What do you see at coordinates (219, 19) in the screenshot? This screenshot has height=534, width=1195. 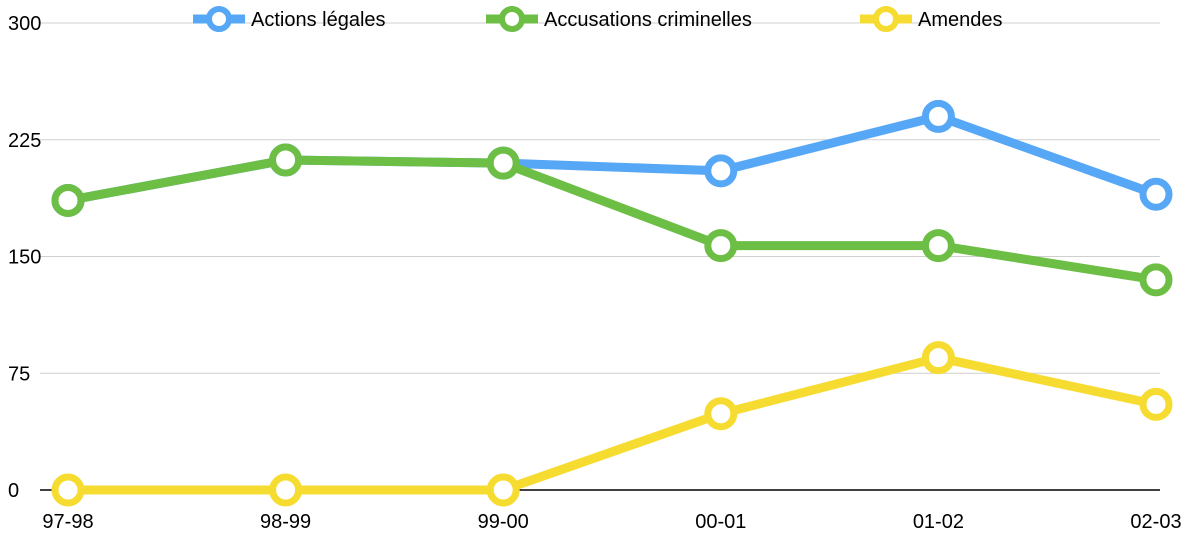 I see `legend-swatch-marker-actions-legales` at bounding box center [219, 19].